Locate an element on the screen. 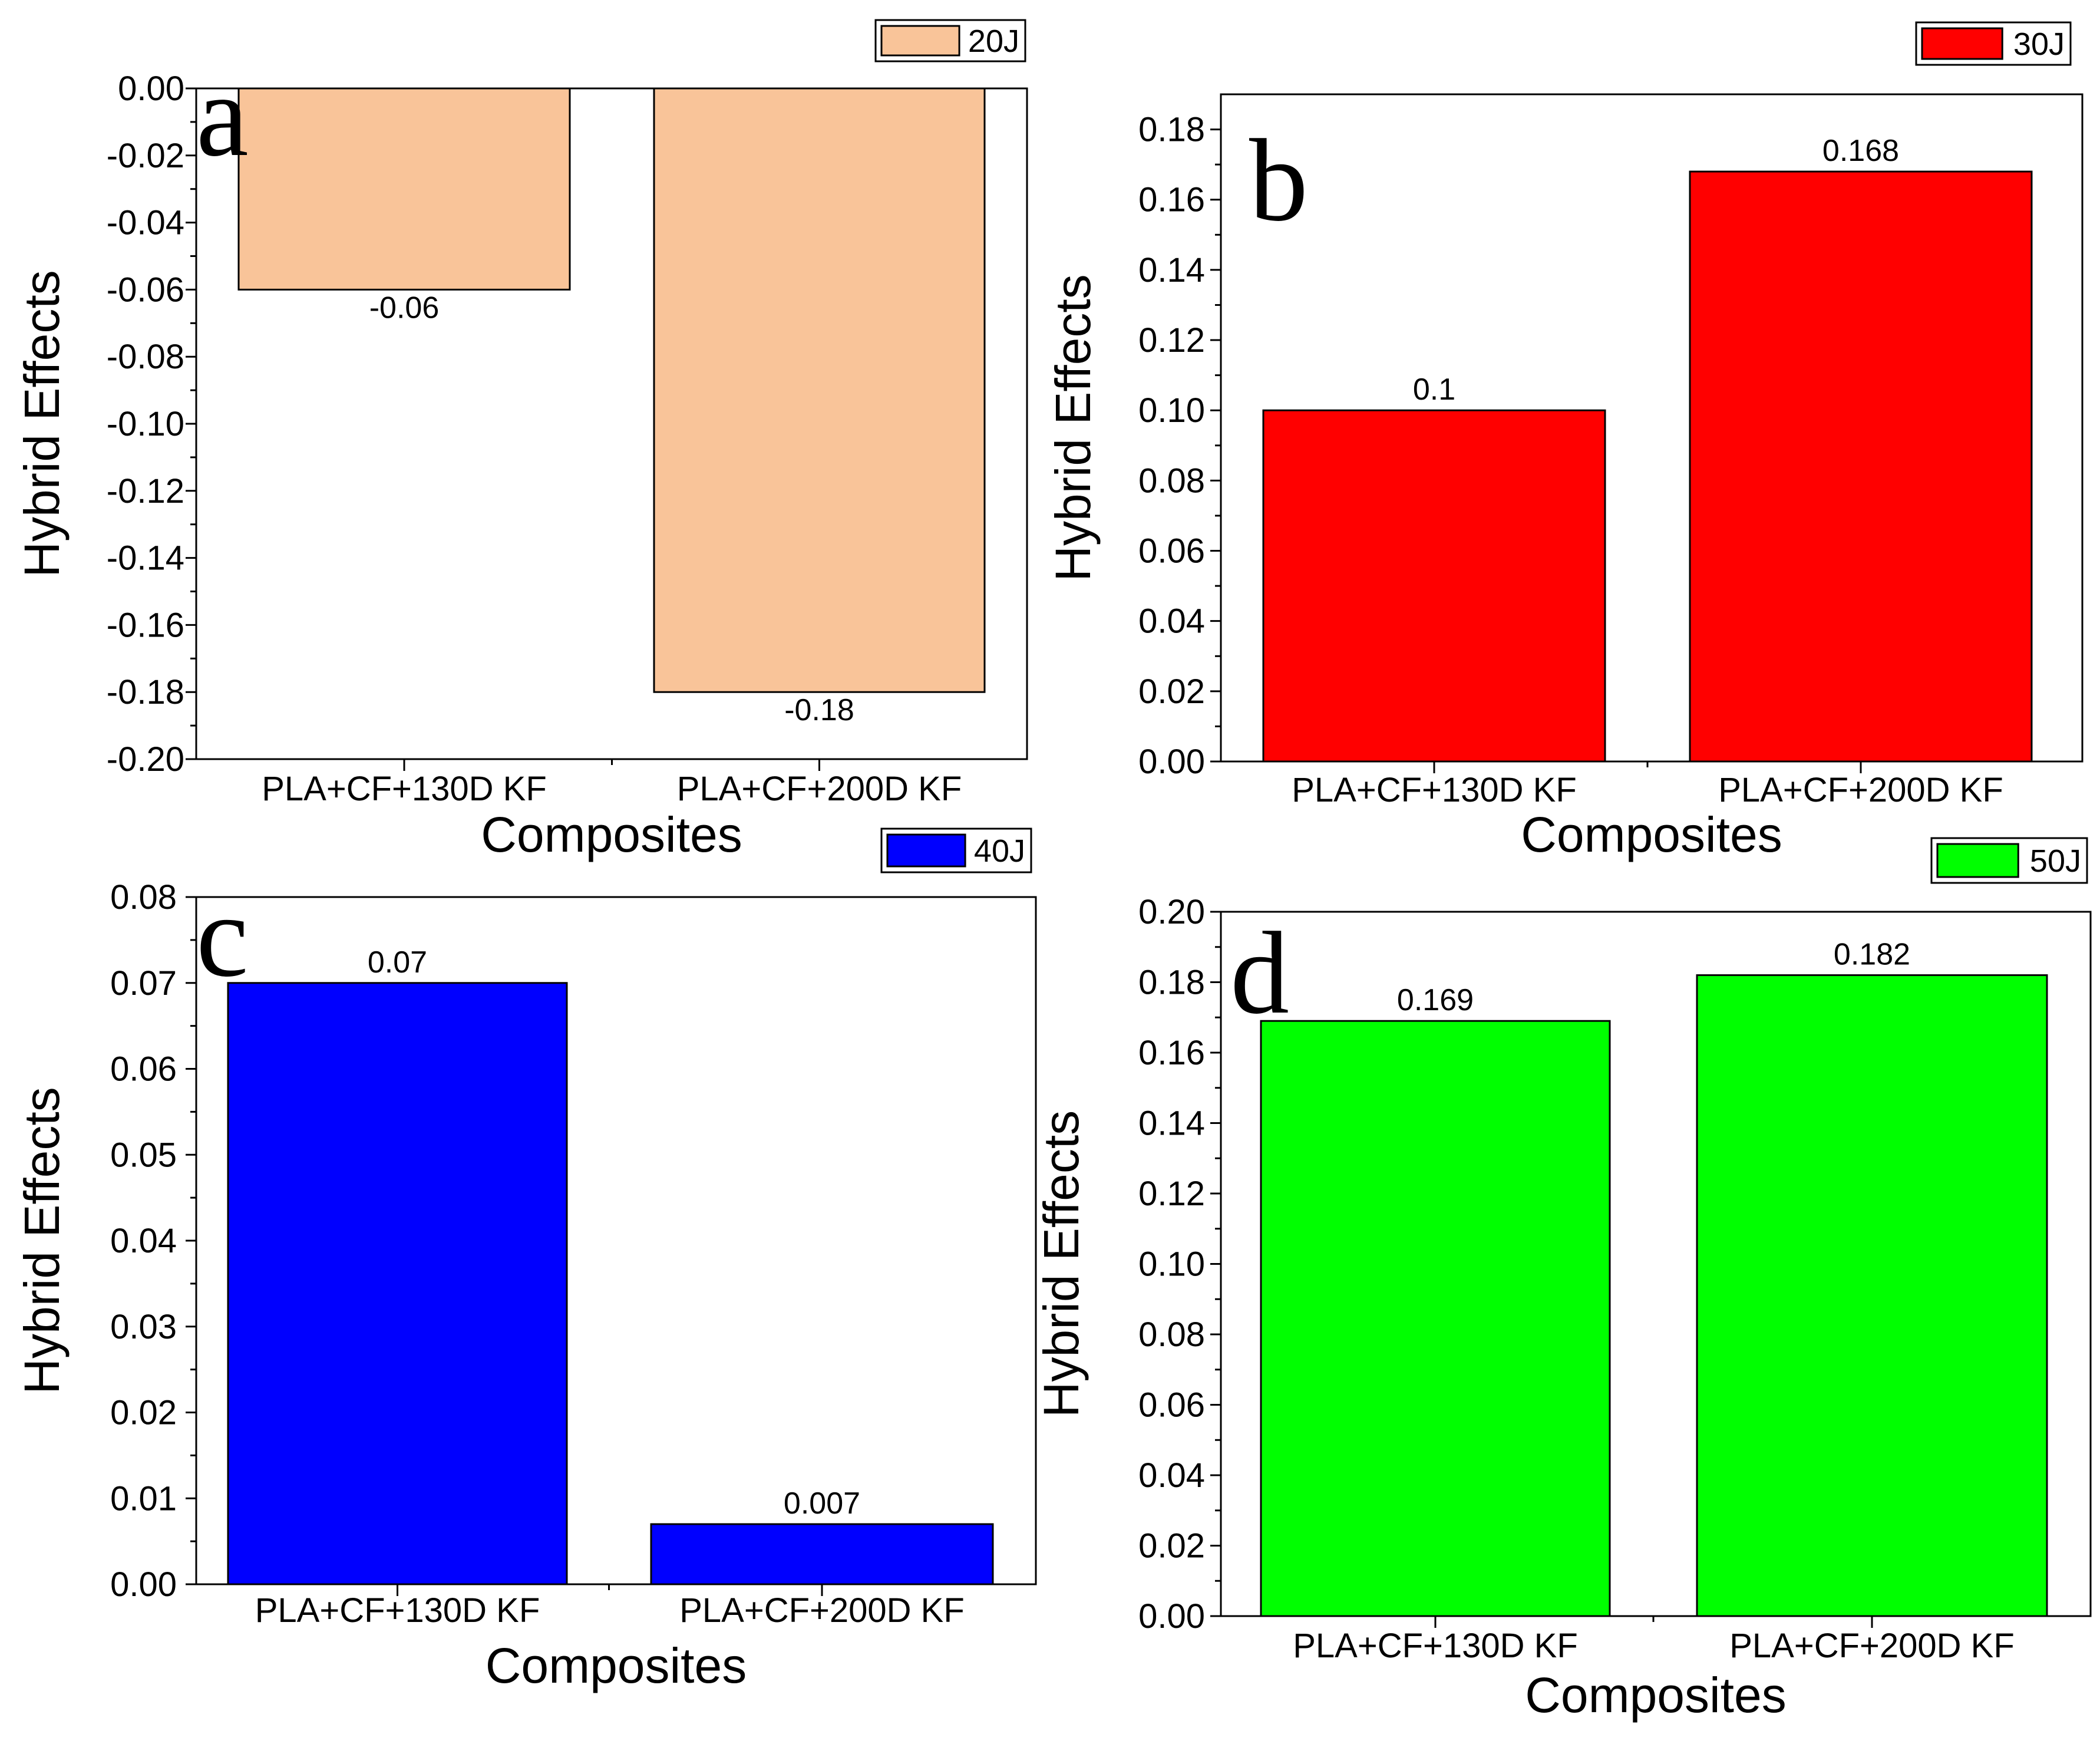  y-tick-label: -0.04 is located at coordinates (145, 223).